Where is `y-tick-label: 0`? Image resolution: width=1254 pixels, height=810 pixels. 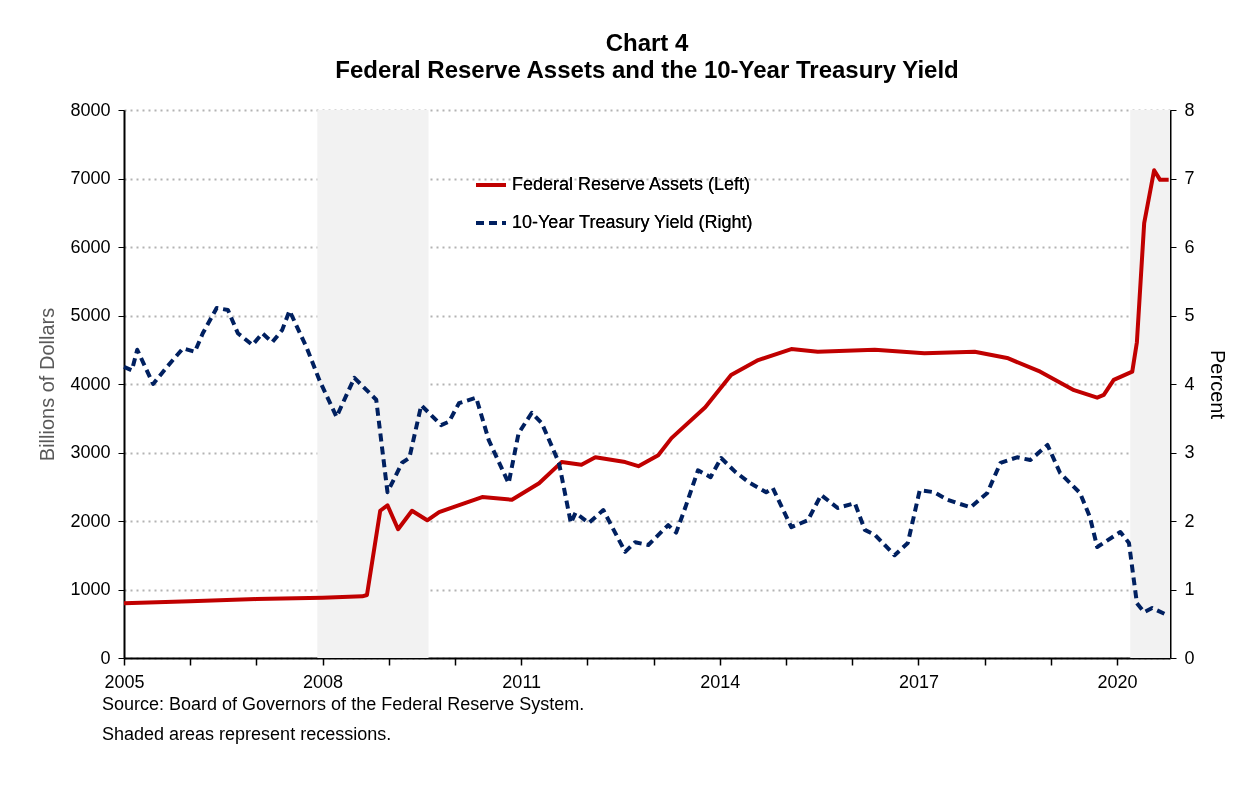 y-tick-label: 0 is located at coordinates (105, 657).